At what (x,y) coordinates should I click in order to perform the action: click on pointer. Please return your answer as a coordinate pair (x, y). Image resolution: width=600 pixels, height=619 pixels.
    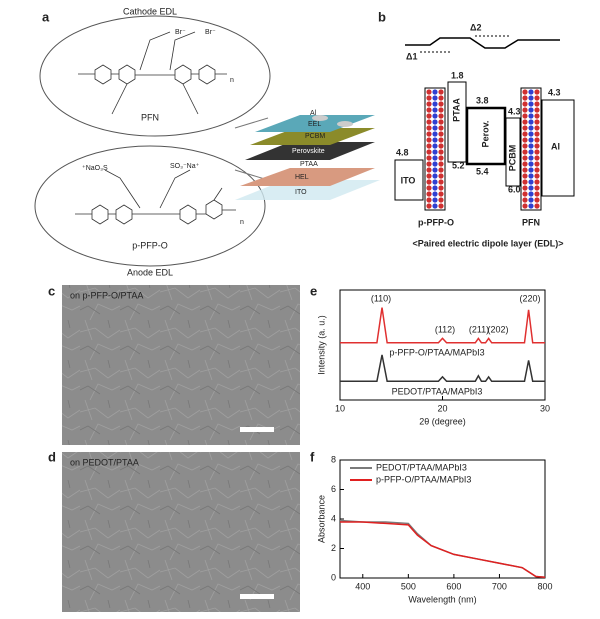
    Looking at the image, I should click on (251, 123).